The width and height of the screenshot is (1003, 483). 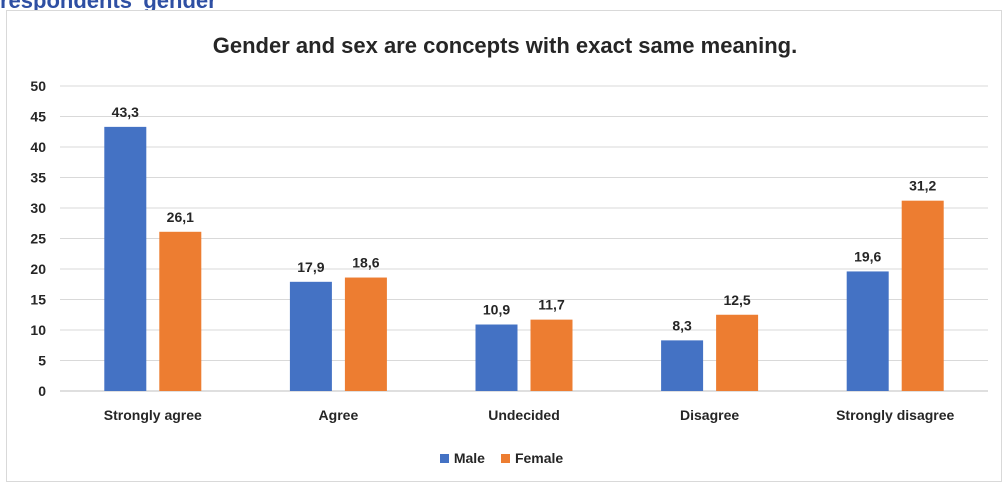 What do you see at coordinates (444, 458) in the screenshot?
I see `legend-swatch-male` at bounding box center [444, 458].